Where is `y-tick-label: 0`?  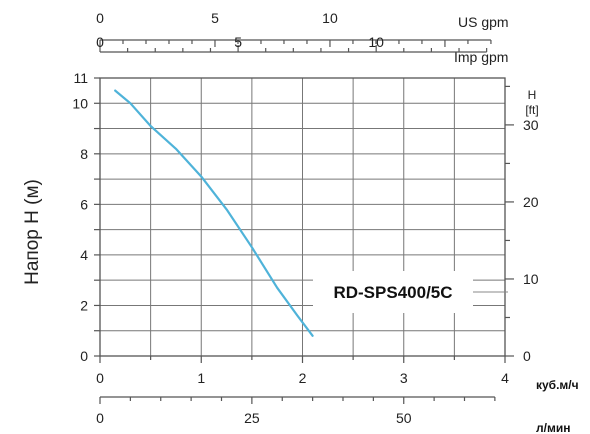
y-tick-label: 0 is located at coordinates (84, 356).